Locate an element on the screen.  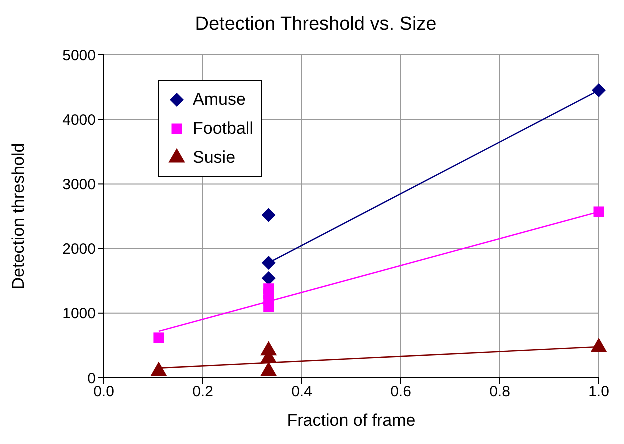
y-tick-label: 5000 is located at coordinates (79, 55).